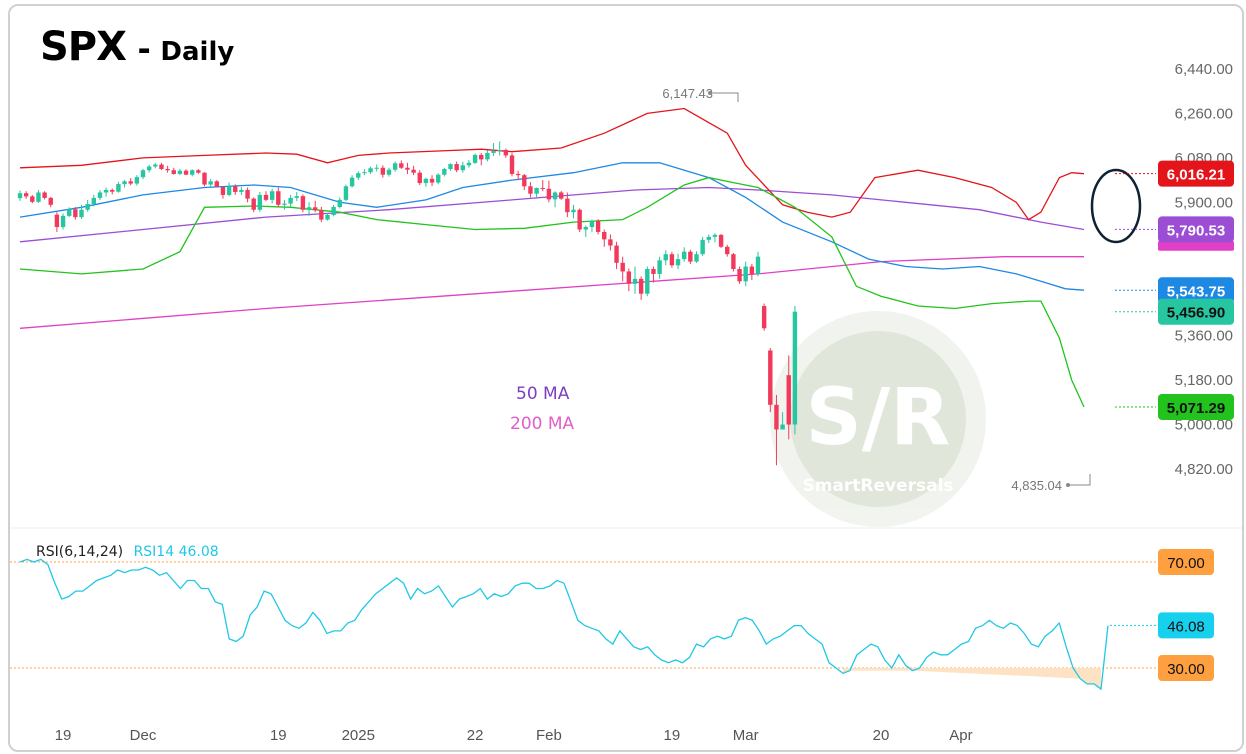  Describe the element at coordinates (1196, 313) in the screenshot. I see `badge-last-close-text: 5,456.90` at that location.